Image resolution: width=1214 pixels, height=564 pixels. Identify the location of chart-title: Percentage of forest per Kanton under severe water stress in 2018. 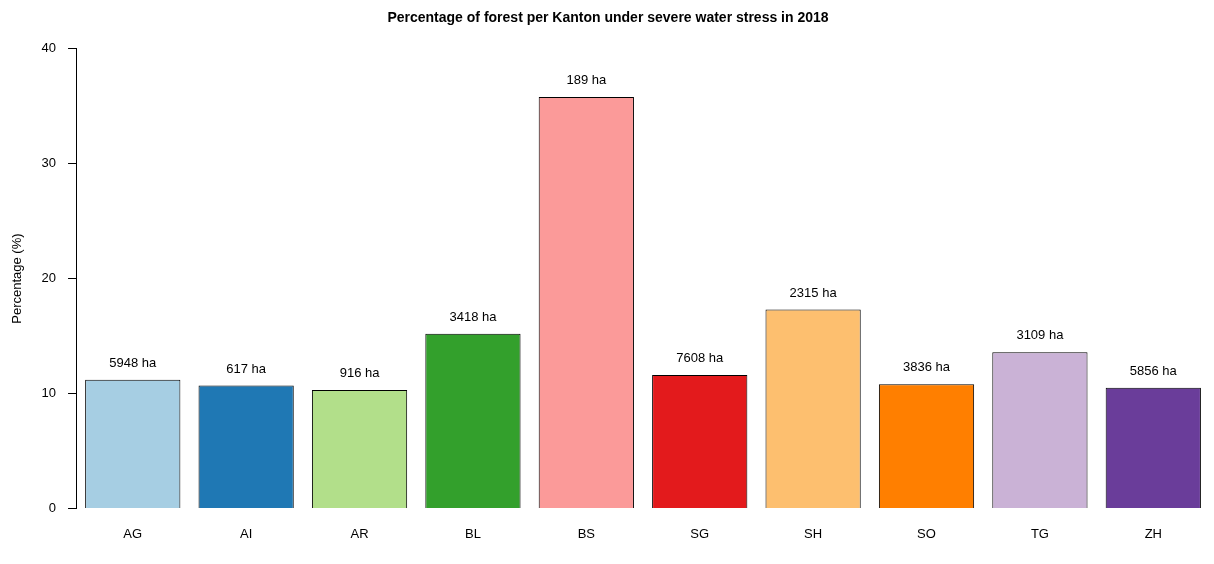
(608, 17).